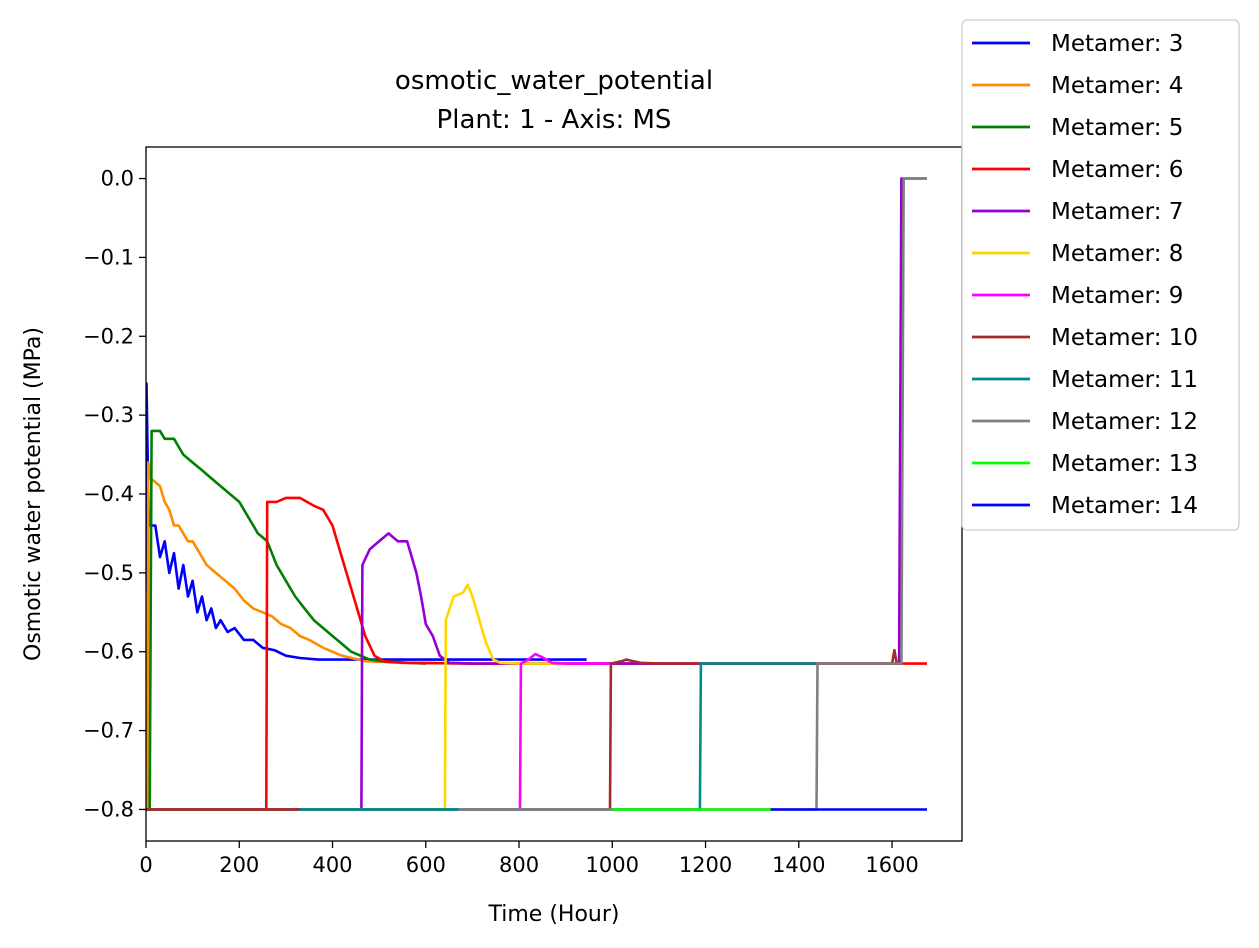 The width and height of the screenshot is (1259, 948). What do you see at coordinates (117, 179) in the screenshot?
I see `y-tick-label: 0.0` at bounding box center [117, 179].